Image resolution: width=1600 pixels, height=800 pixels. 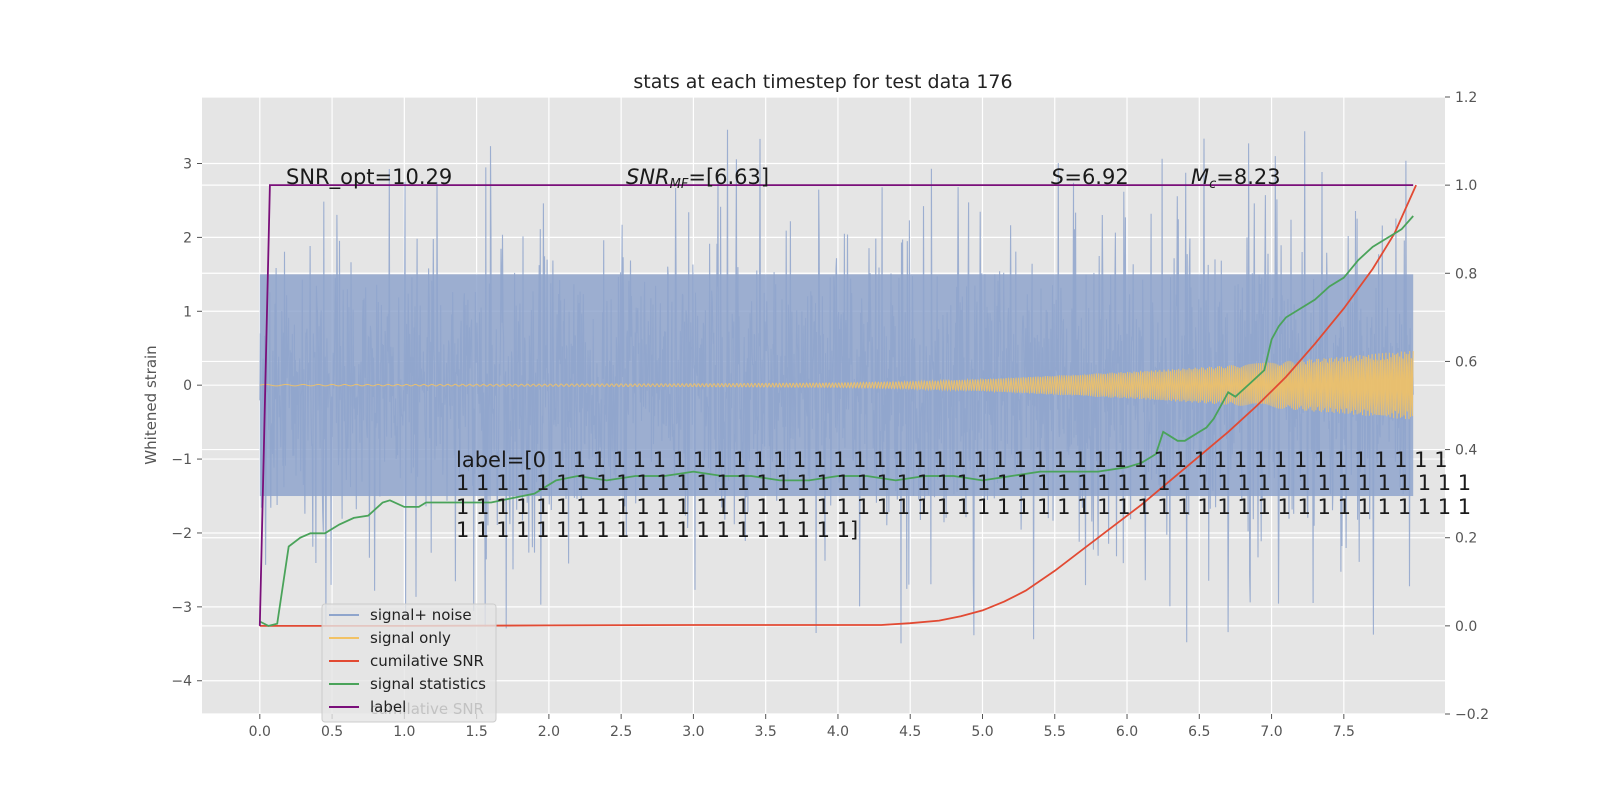 I want to click on series-signal-only, so click(x=836, y=385).